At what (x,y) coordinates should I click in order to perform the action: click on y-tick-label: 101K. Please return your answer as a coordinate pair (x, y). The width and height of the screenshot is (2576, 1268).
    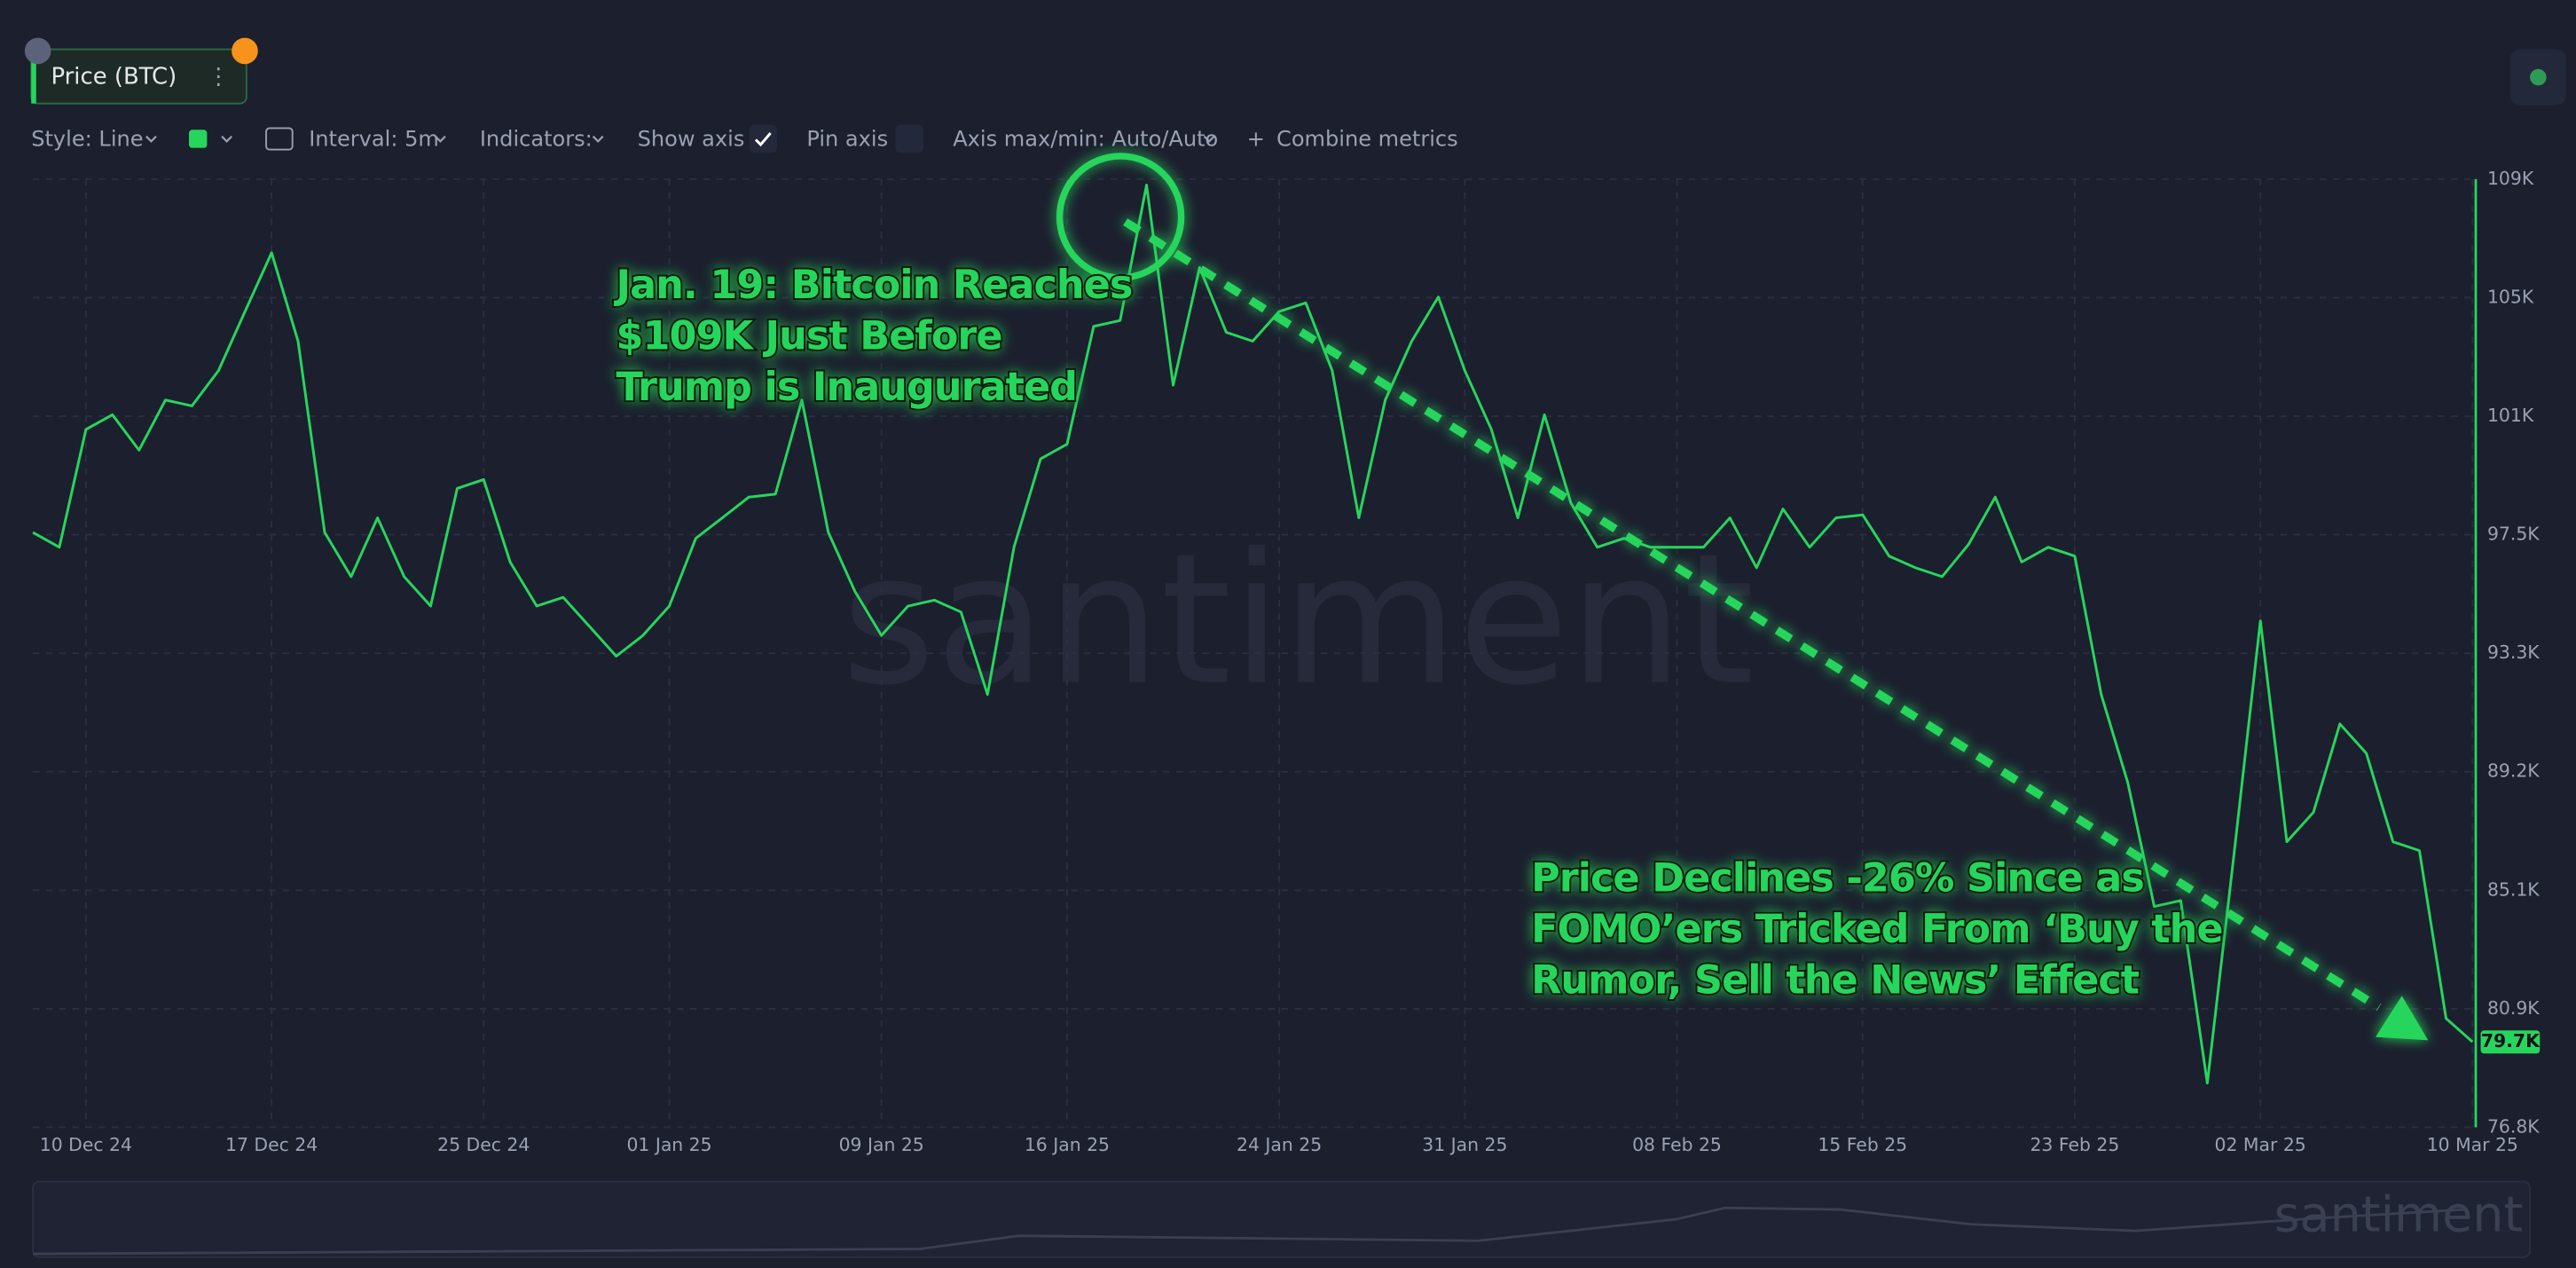
    Looking at the image, I should click on (2510, 416).